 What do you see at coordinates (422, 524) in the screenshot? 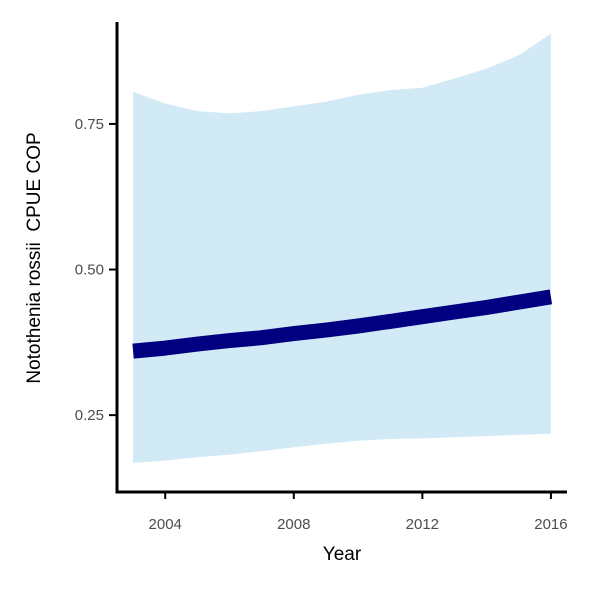
I see `x-tick-label: 2012` at bounding box center [422, 524].